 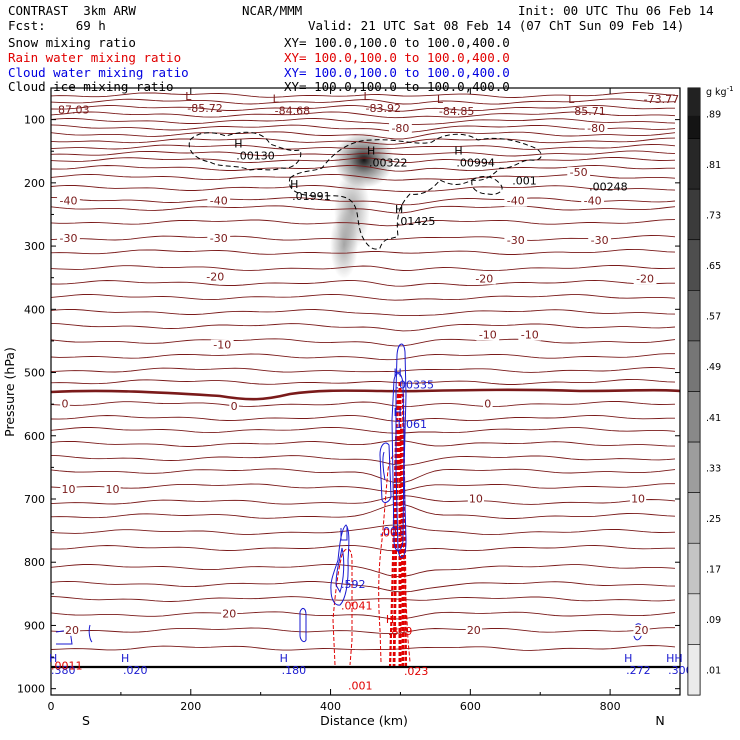 What do you see at coordinates (713, 468) in the screenshot?
I see `colorbar-tick-label: .33` at bounding box center [713, 468].